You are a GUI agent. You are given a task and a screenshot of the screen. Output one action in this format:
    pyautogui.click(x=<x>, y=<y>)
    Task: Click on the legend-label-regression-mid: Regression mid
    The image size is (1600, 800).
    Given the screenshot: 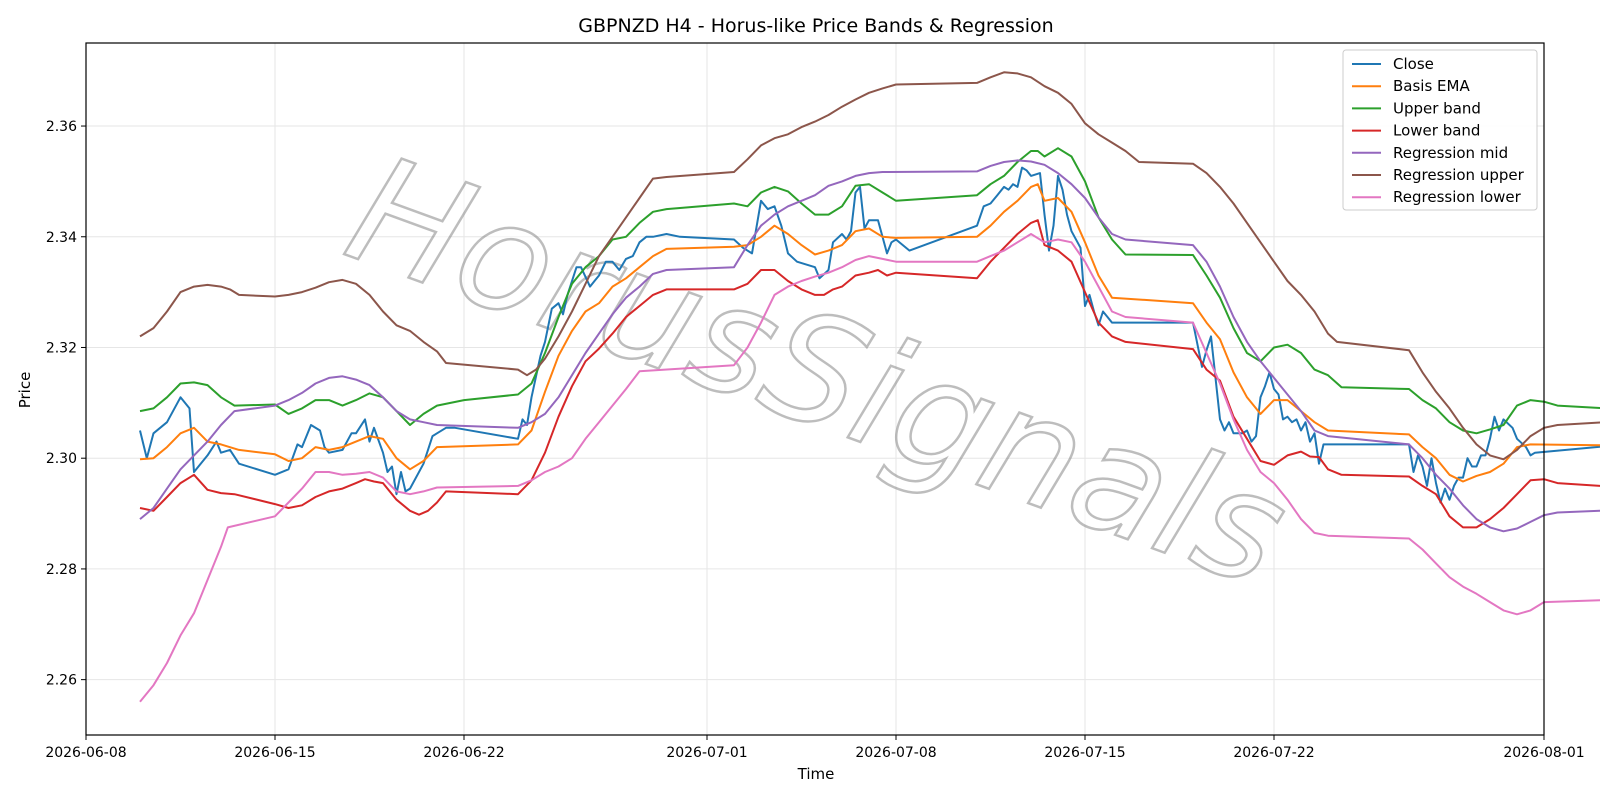 What is the action you would take?
    pyautogui.click(x=1450, y=153)
    